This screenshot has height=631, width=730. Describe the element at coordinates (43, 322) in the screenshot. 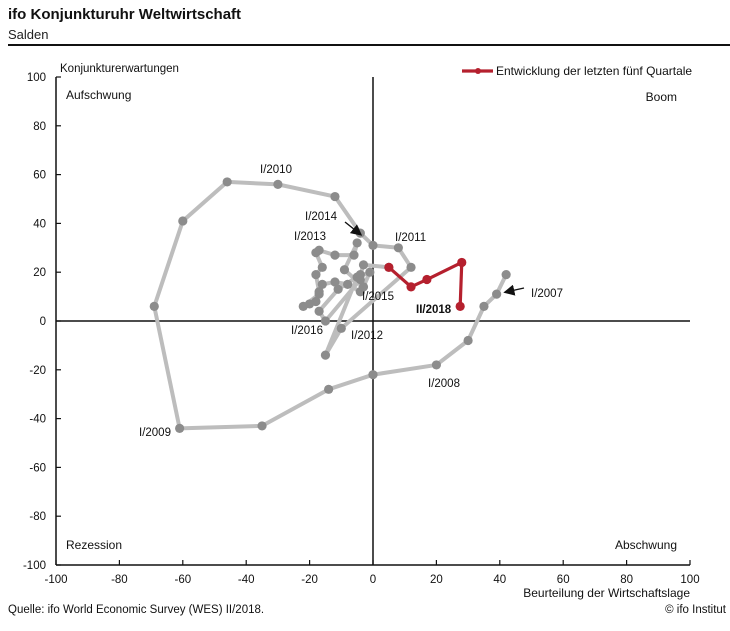

I see `y-tick-label: 0` at that location.